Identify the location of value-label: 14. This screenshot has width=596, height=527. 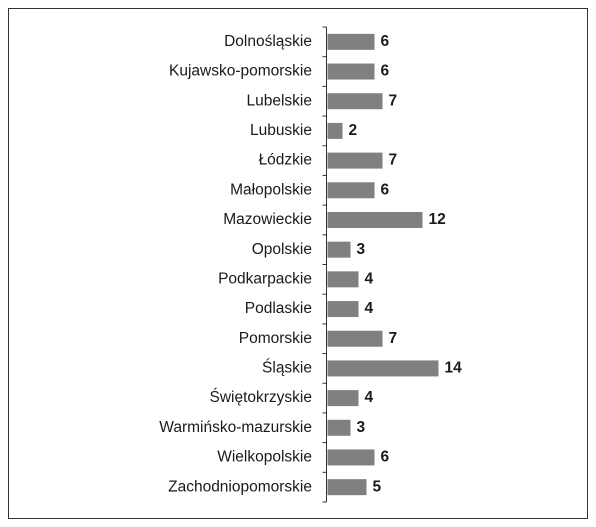
(454, 368).